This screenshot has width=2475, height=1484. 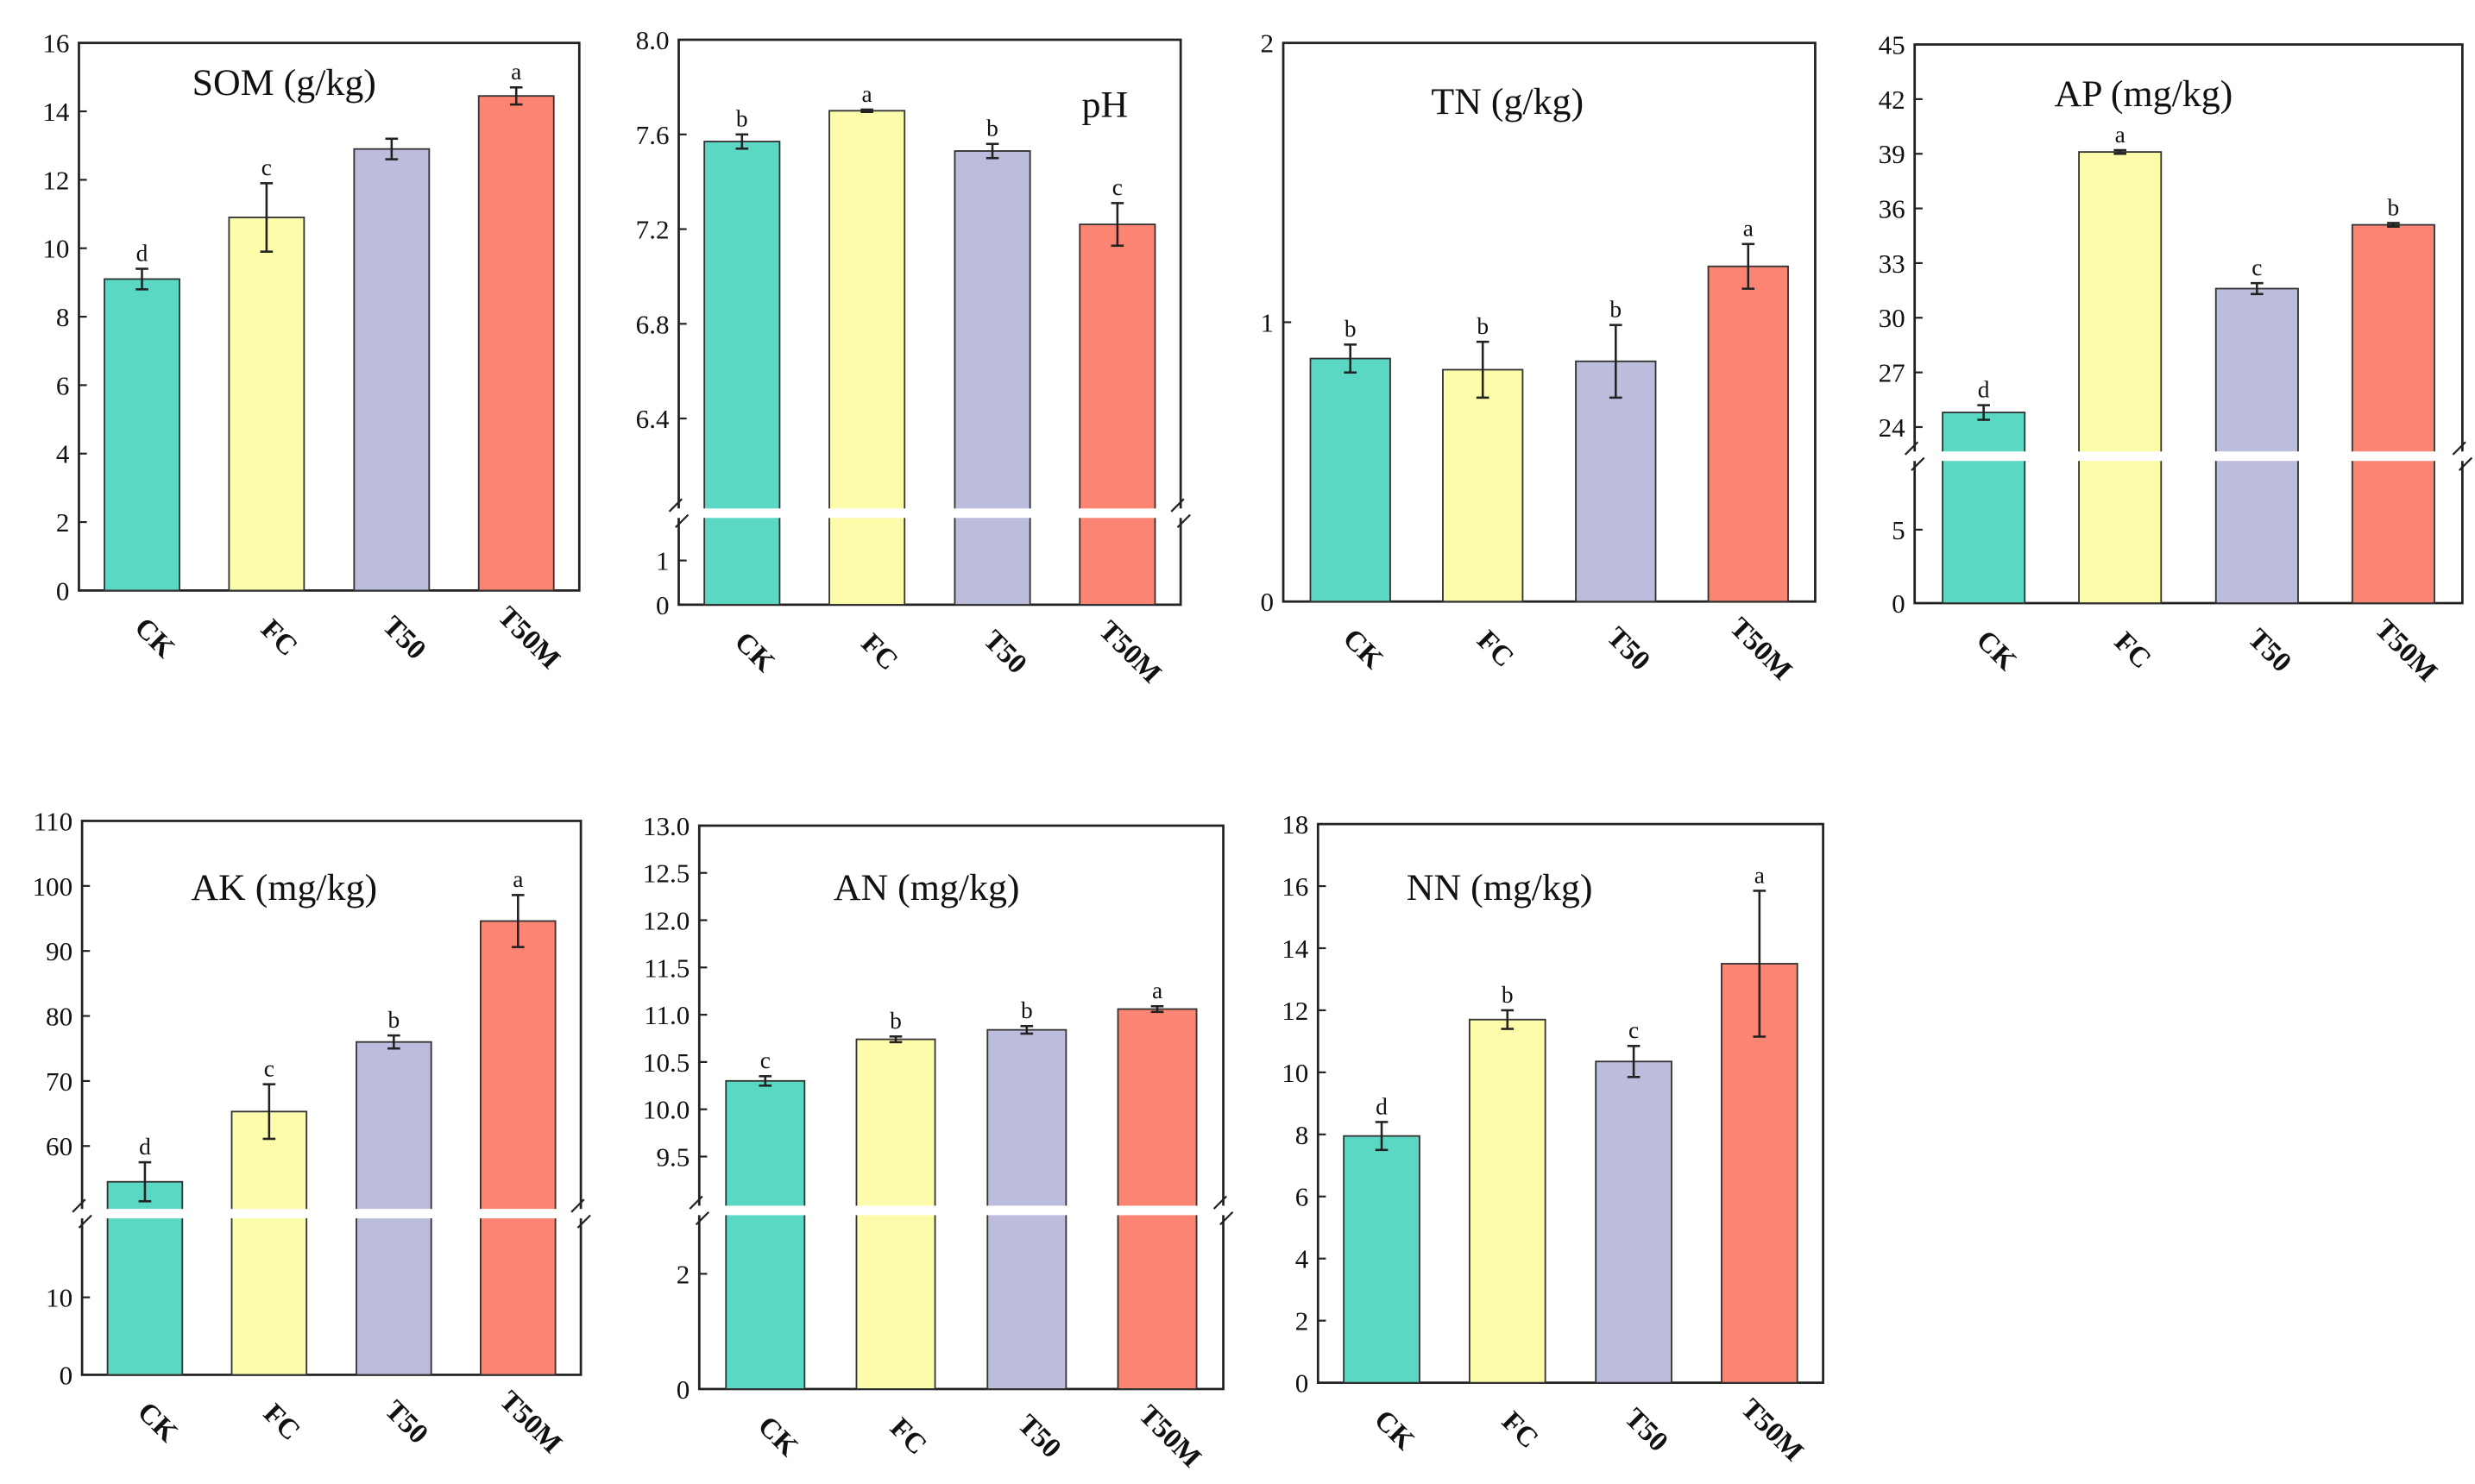 I want to click on chart-title: TN (g/kg), so click(x=1507, y=102).